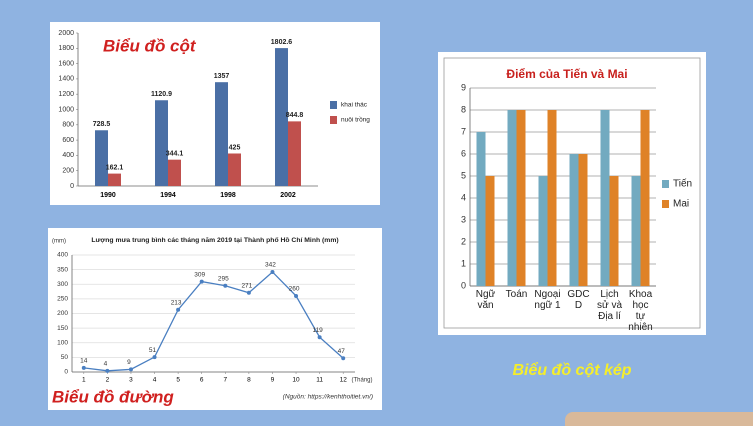  What do you see at coordinates (463, 219) in the screenshot?
I see `y-tick-label: 3` at bounding box center [463, 219].